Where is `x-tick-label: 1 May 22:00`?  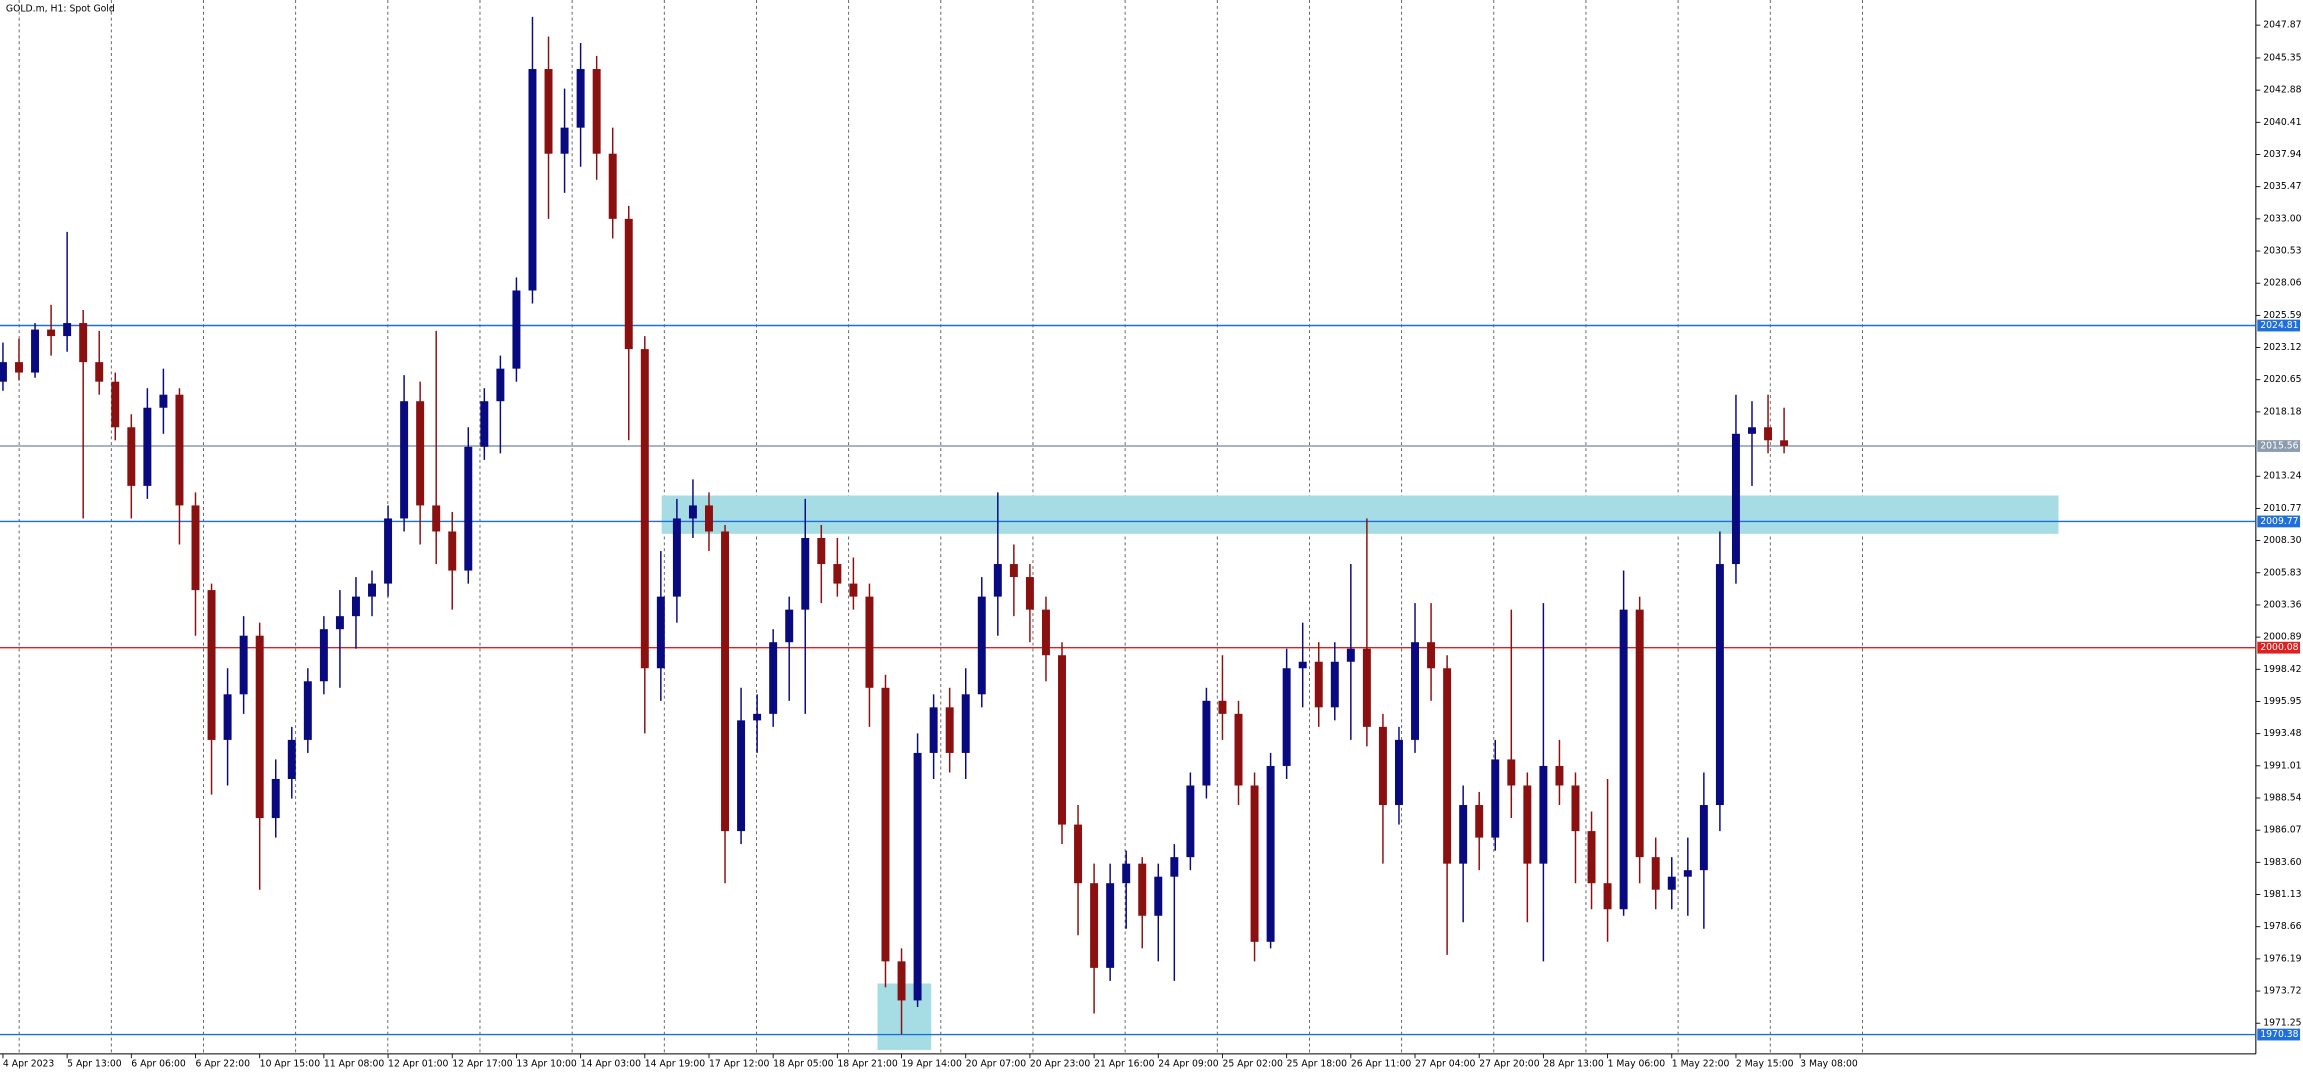
x-tick-label: 1 May 22:00 is located at coordinates (1701, 1064).